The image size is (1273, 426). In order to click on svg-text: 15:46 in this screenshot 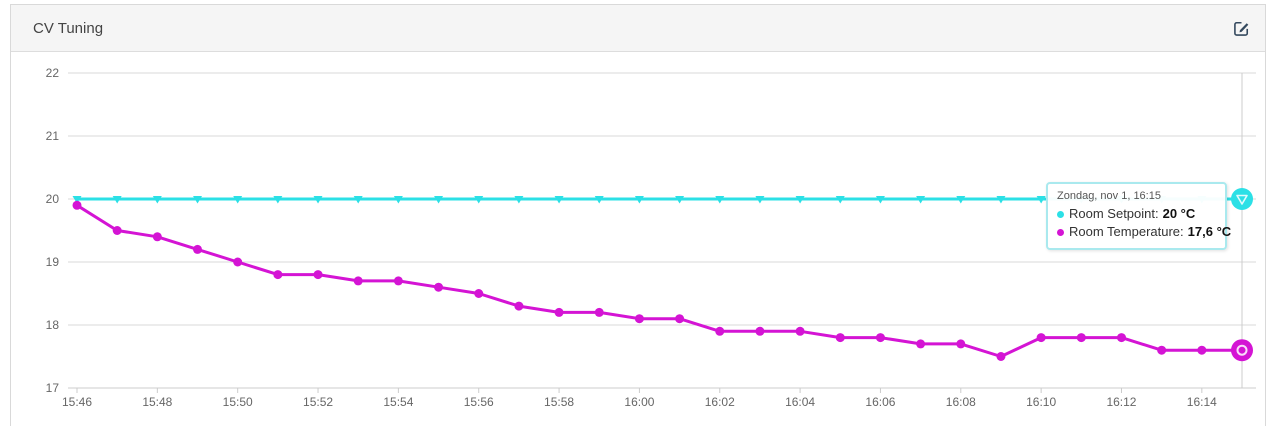, I will do `click(77, 402)`.